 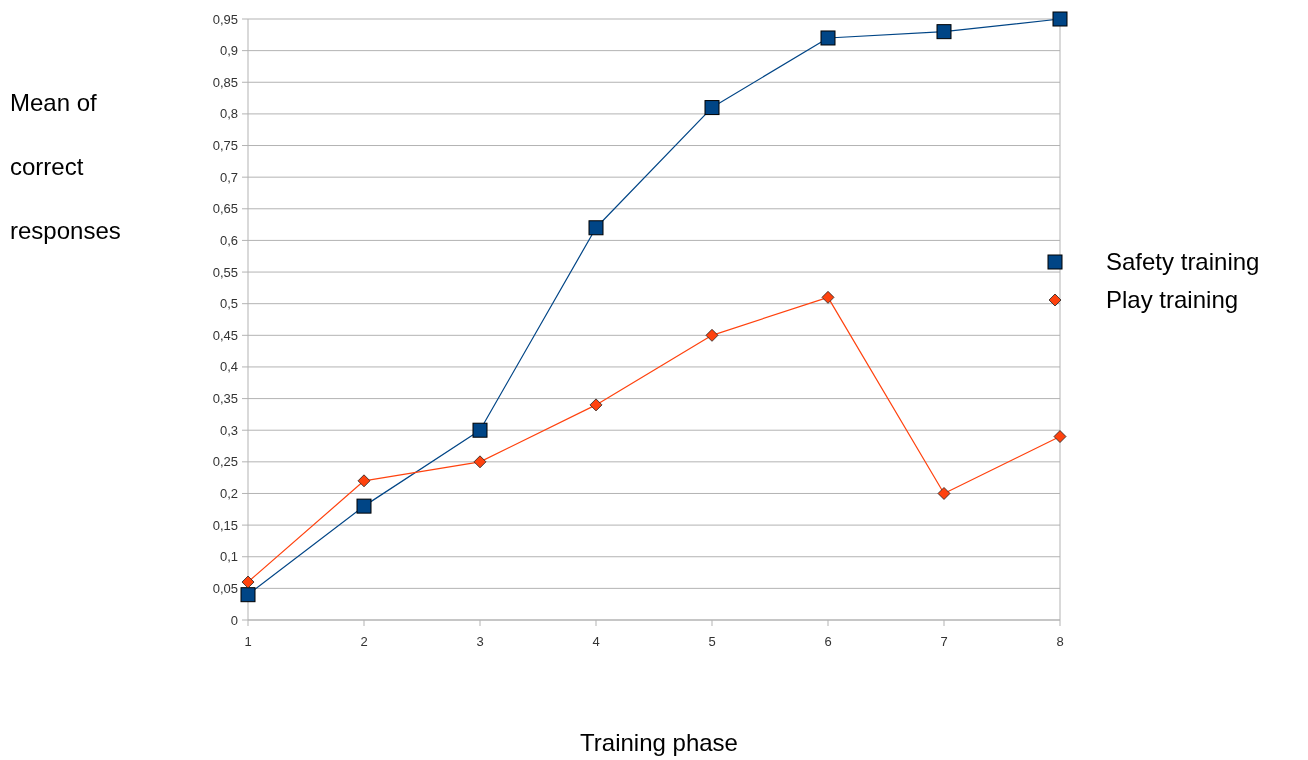 What do you see at coordinates (225, 209) in the screenshot?
I see `y-tick-label: 0,65` at bounding box center [225, 209].